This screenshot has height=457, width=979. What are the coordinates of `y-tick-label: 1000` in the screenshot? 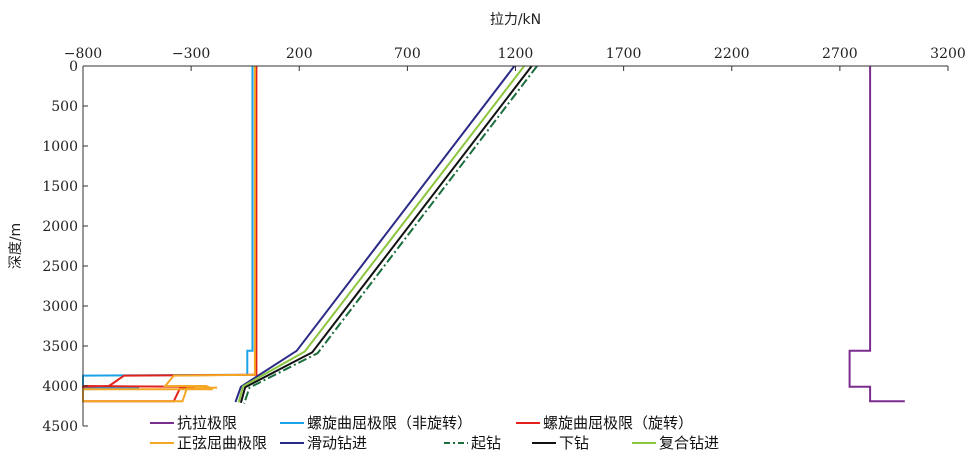 It's located at (60, 147).